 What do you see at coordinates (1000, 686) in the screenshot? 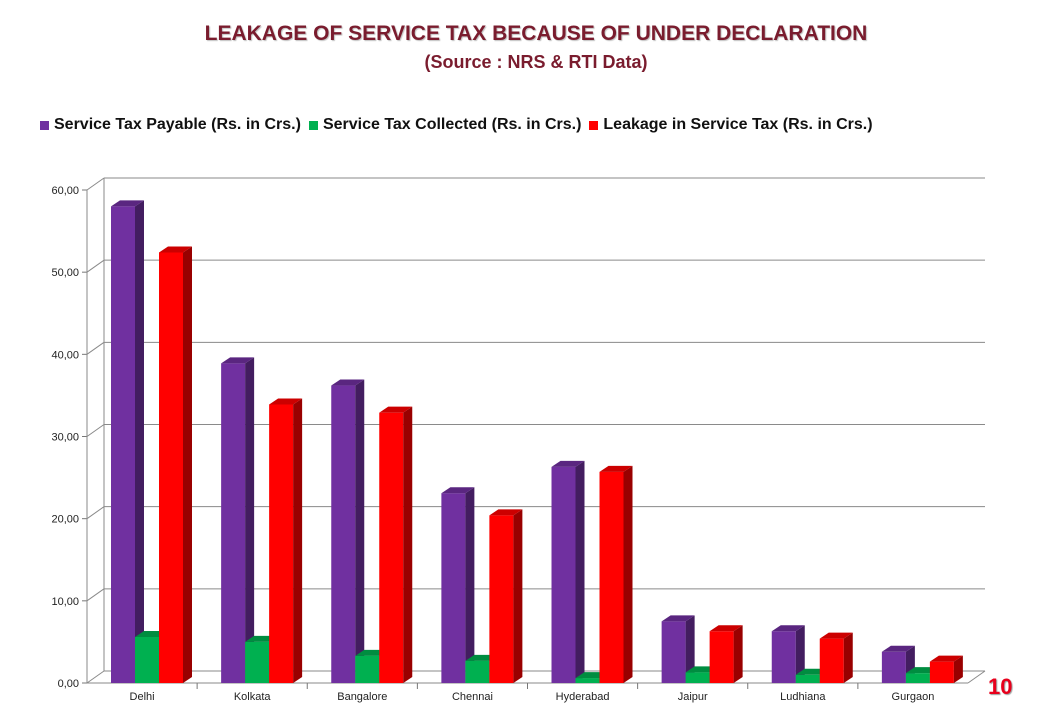
I see `page-number: 10` at bounding box center [1000, 686].